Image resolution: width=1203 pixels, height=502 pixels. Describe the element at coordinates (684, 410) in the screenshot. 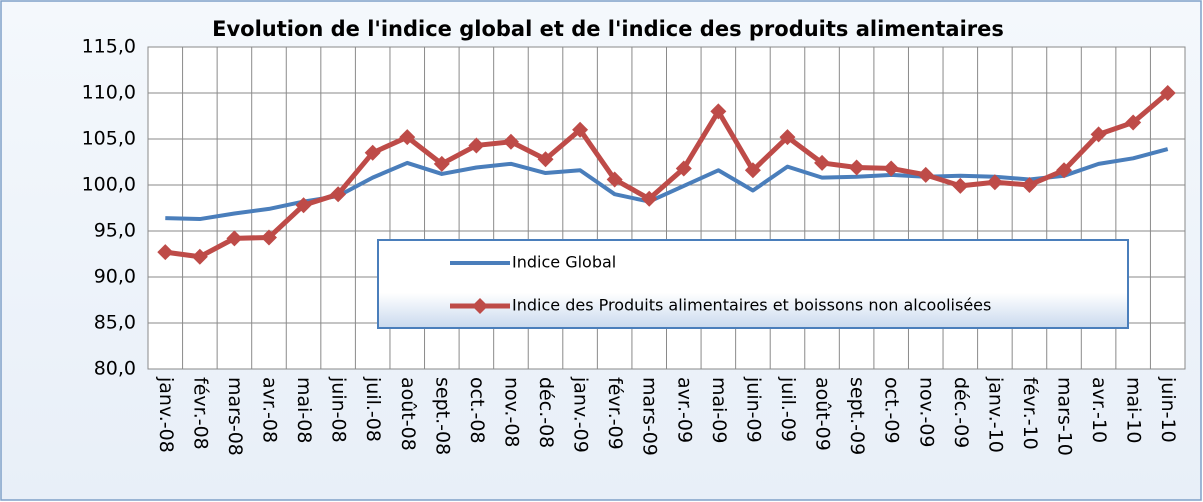

I see `x-tick-label: avr.-09` at that location.